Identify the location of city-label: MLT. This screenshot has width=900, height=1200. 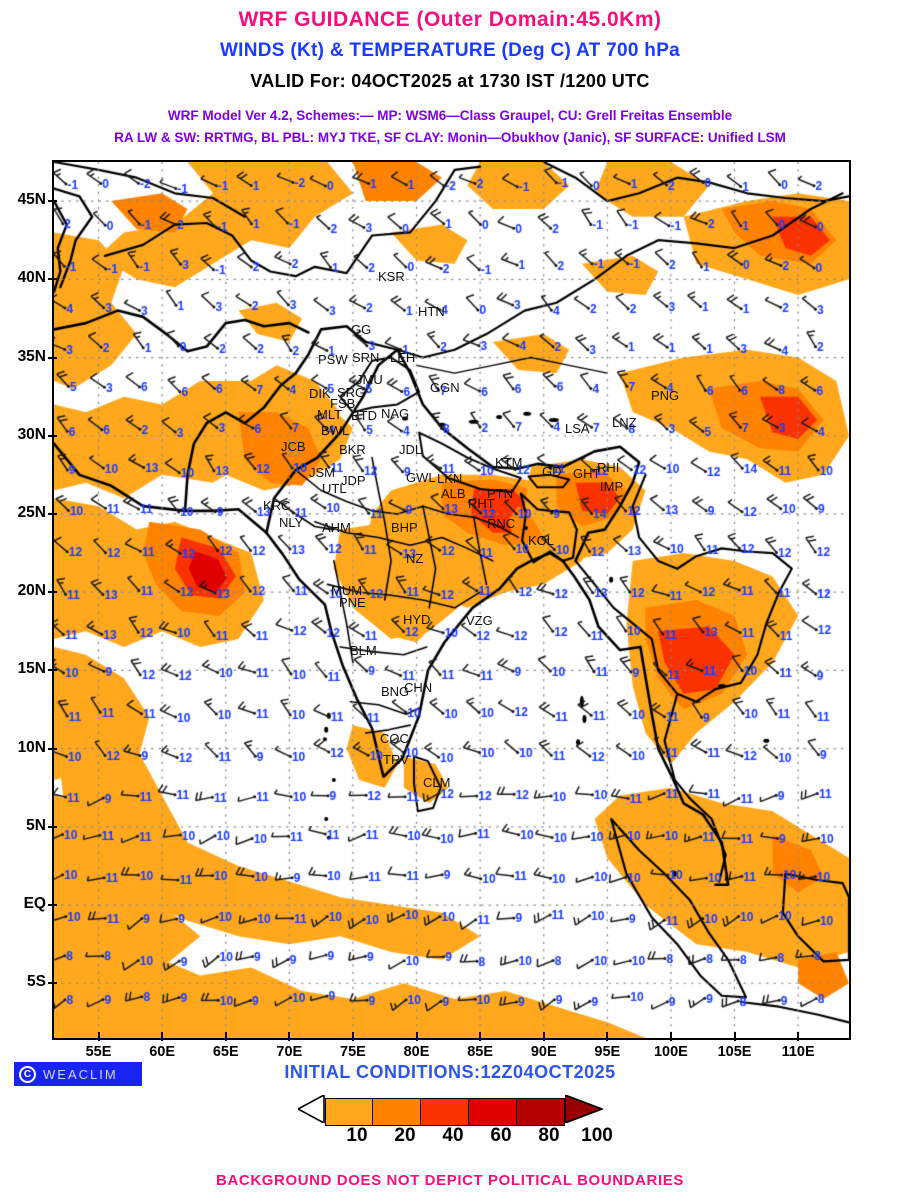
(330, 414).